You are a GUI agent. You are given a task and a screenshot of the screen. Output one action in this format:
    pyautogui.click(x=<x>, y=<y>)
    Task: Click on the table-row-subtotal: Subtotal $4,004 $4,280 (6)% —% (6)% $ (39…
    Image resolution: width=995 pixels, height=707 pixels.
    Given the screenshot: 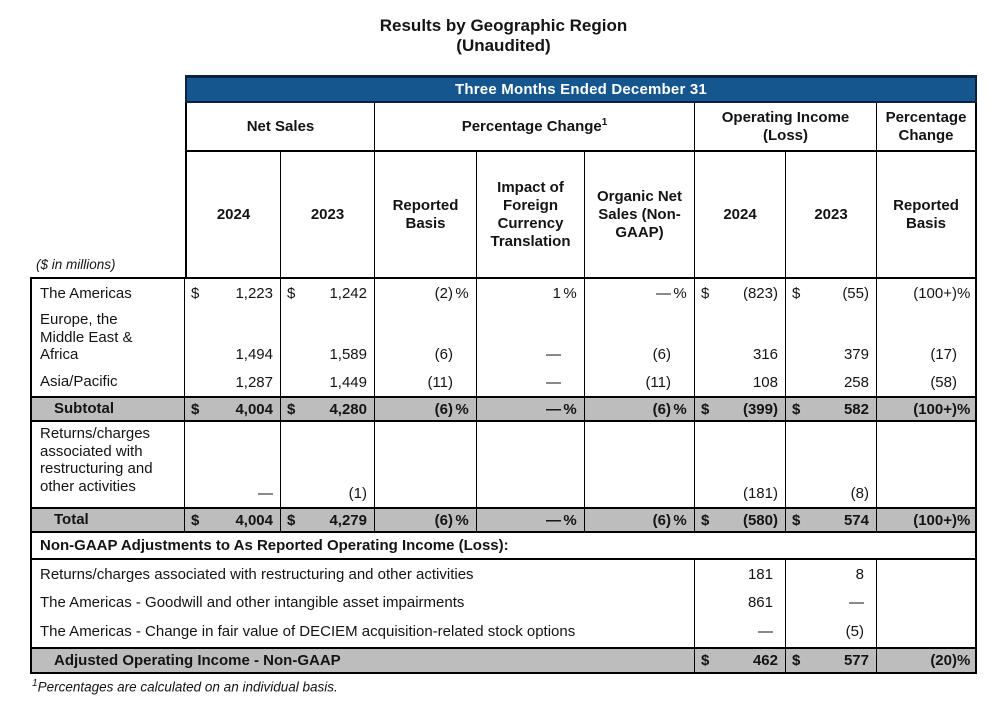 What is the action you would take?
    pyautogui.click(x=503, y=409)
    